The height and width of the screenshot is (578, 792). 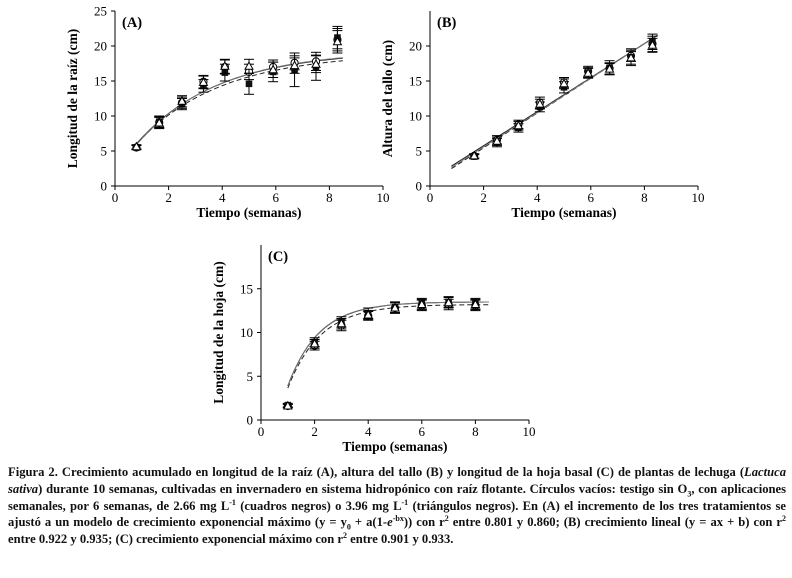 I want to click on caption-superscript: -bx, so click(x=398, y=519).